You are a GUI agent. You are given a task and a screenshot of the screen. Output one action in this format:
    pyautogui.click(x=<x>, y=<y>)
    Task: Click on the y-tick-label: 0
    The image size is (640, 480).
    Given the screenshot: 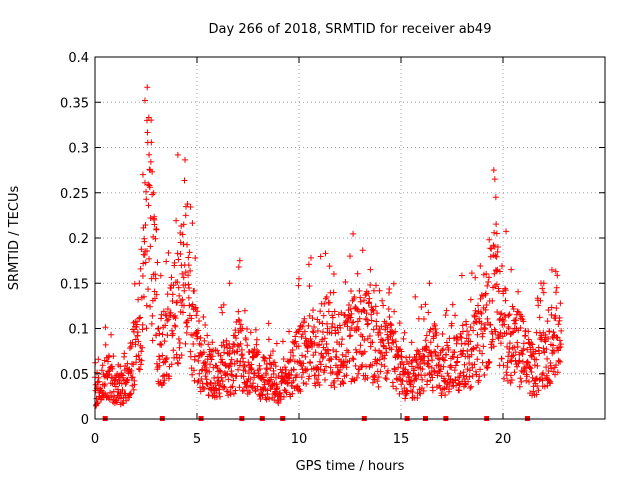 What is the action you would take?
    pyautogui.click(x=85, y=420)
    